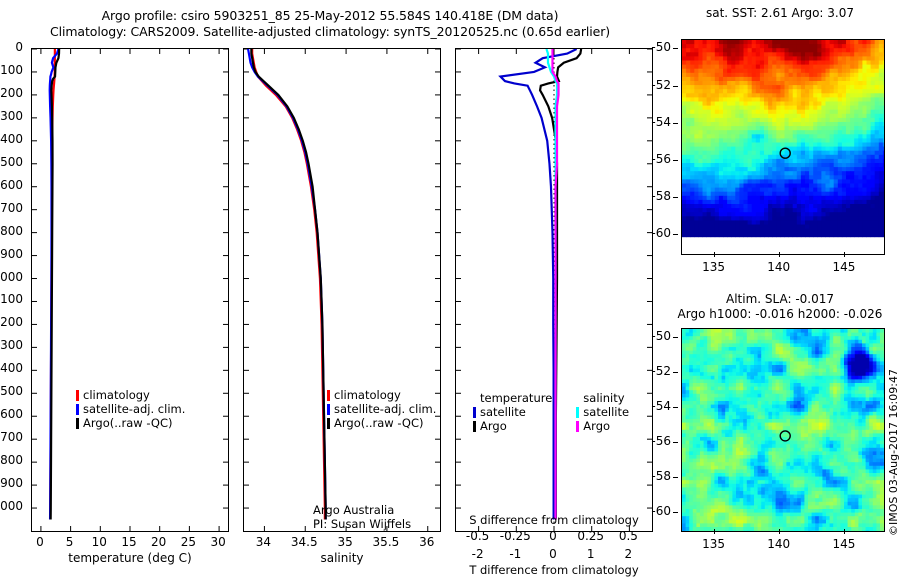 Image resolution: width=900 pixels, height=580 pixels. Describe the element at coordinates (19, 47) in the screenshot. I see `depth-tick-label: 0` at that location.